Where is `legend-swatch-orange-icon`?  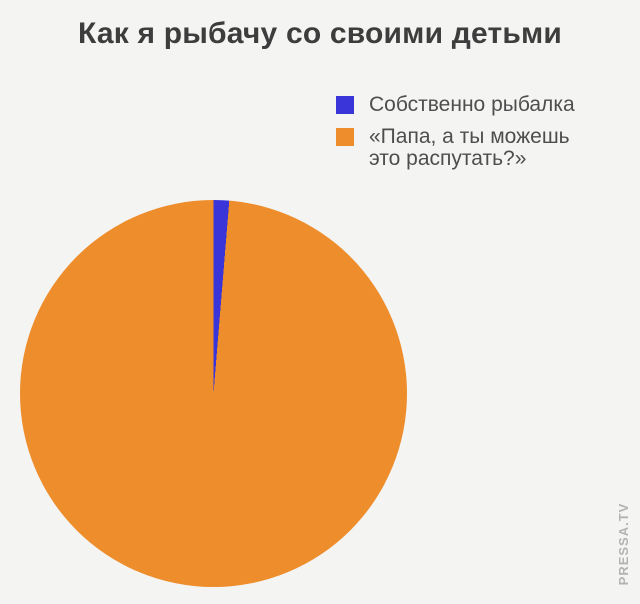 legend-swatch-orange-icon is located at coordinates (345, 137).